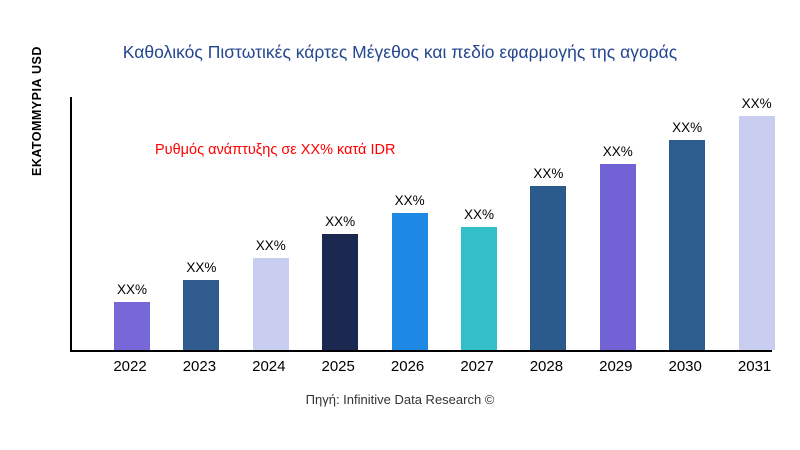  What do you see at coordinates (400, 399) in the screenshot?
I see `source-text: Πηγή: Infinitive Data Research ©` at bounding box center [400, 399].